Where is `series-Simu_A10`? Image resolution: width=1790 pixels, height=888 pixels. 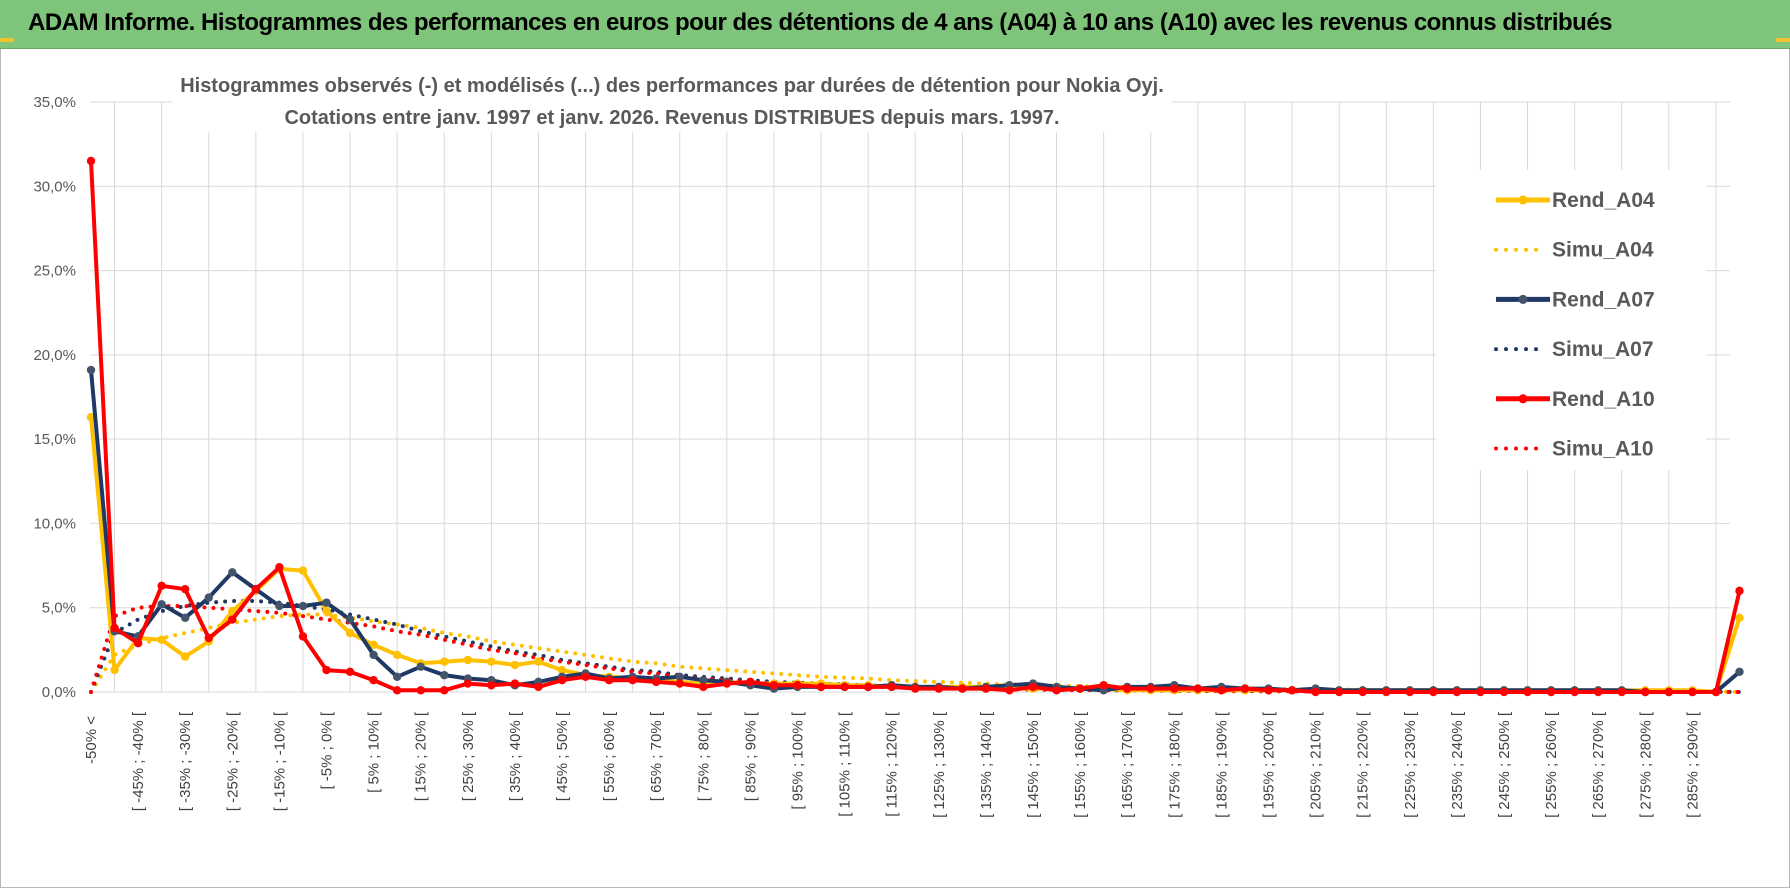
series-Simu_A10 is located at coordinates (915, 649).